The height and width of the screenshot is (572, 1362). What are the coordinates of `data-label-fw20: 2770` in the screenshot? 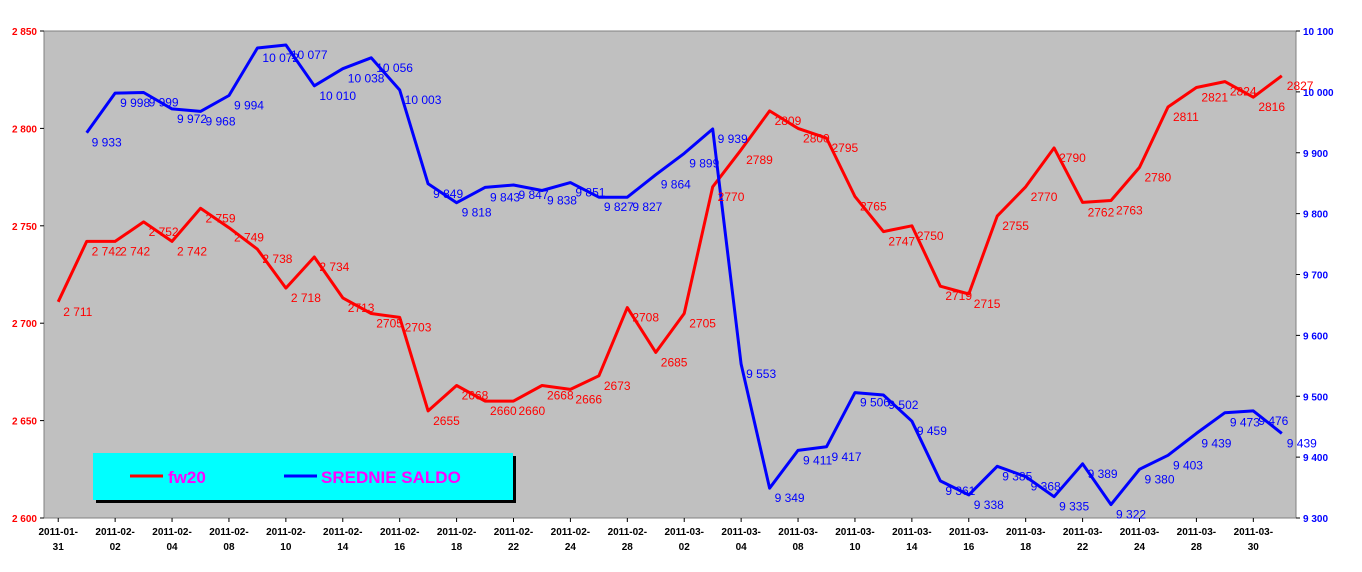 It's located at (731, 197).